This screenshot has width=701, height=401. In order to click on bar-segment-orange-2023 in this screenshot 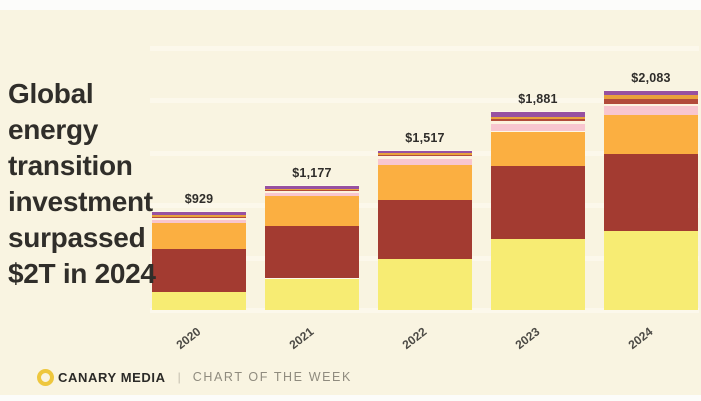, I will do `click(538, 149)`.